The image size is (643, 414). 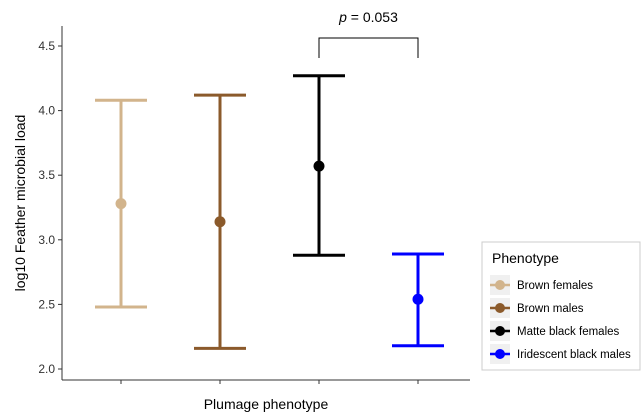 What do you see at coordinates (46, 175) in the screenshot?
I see `y-tick-label: 3.5` at bounding box center [46, 175].